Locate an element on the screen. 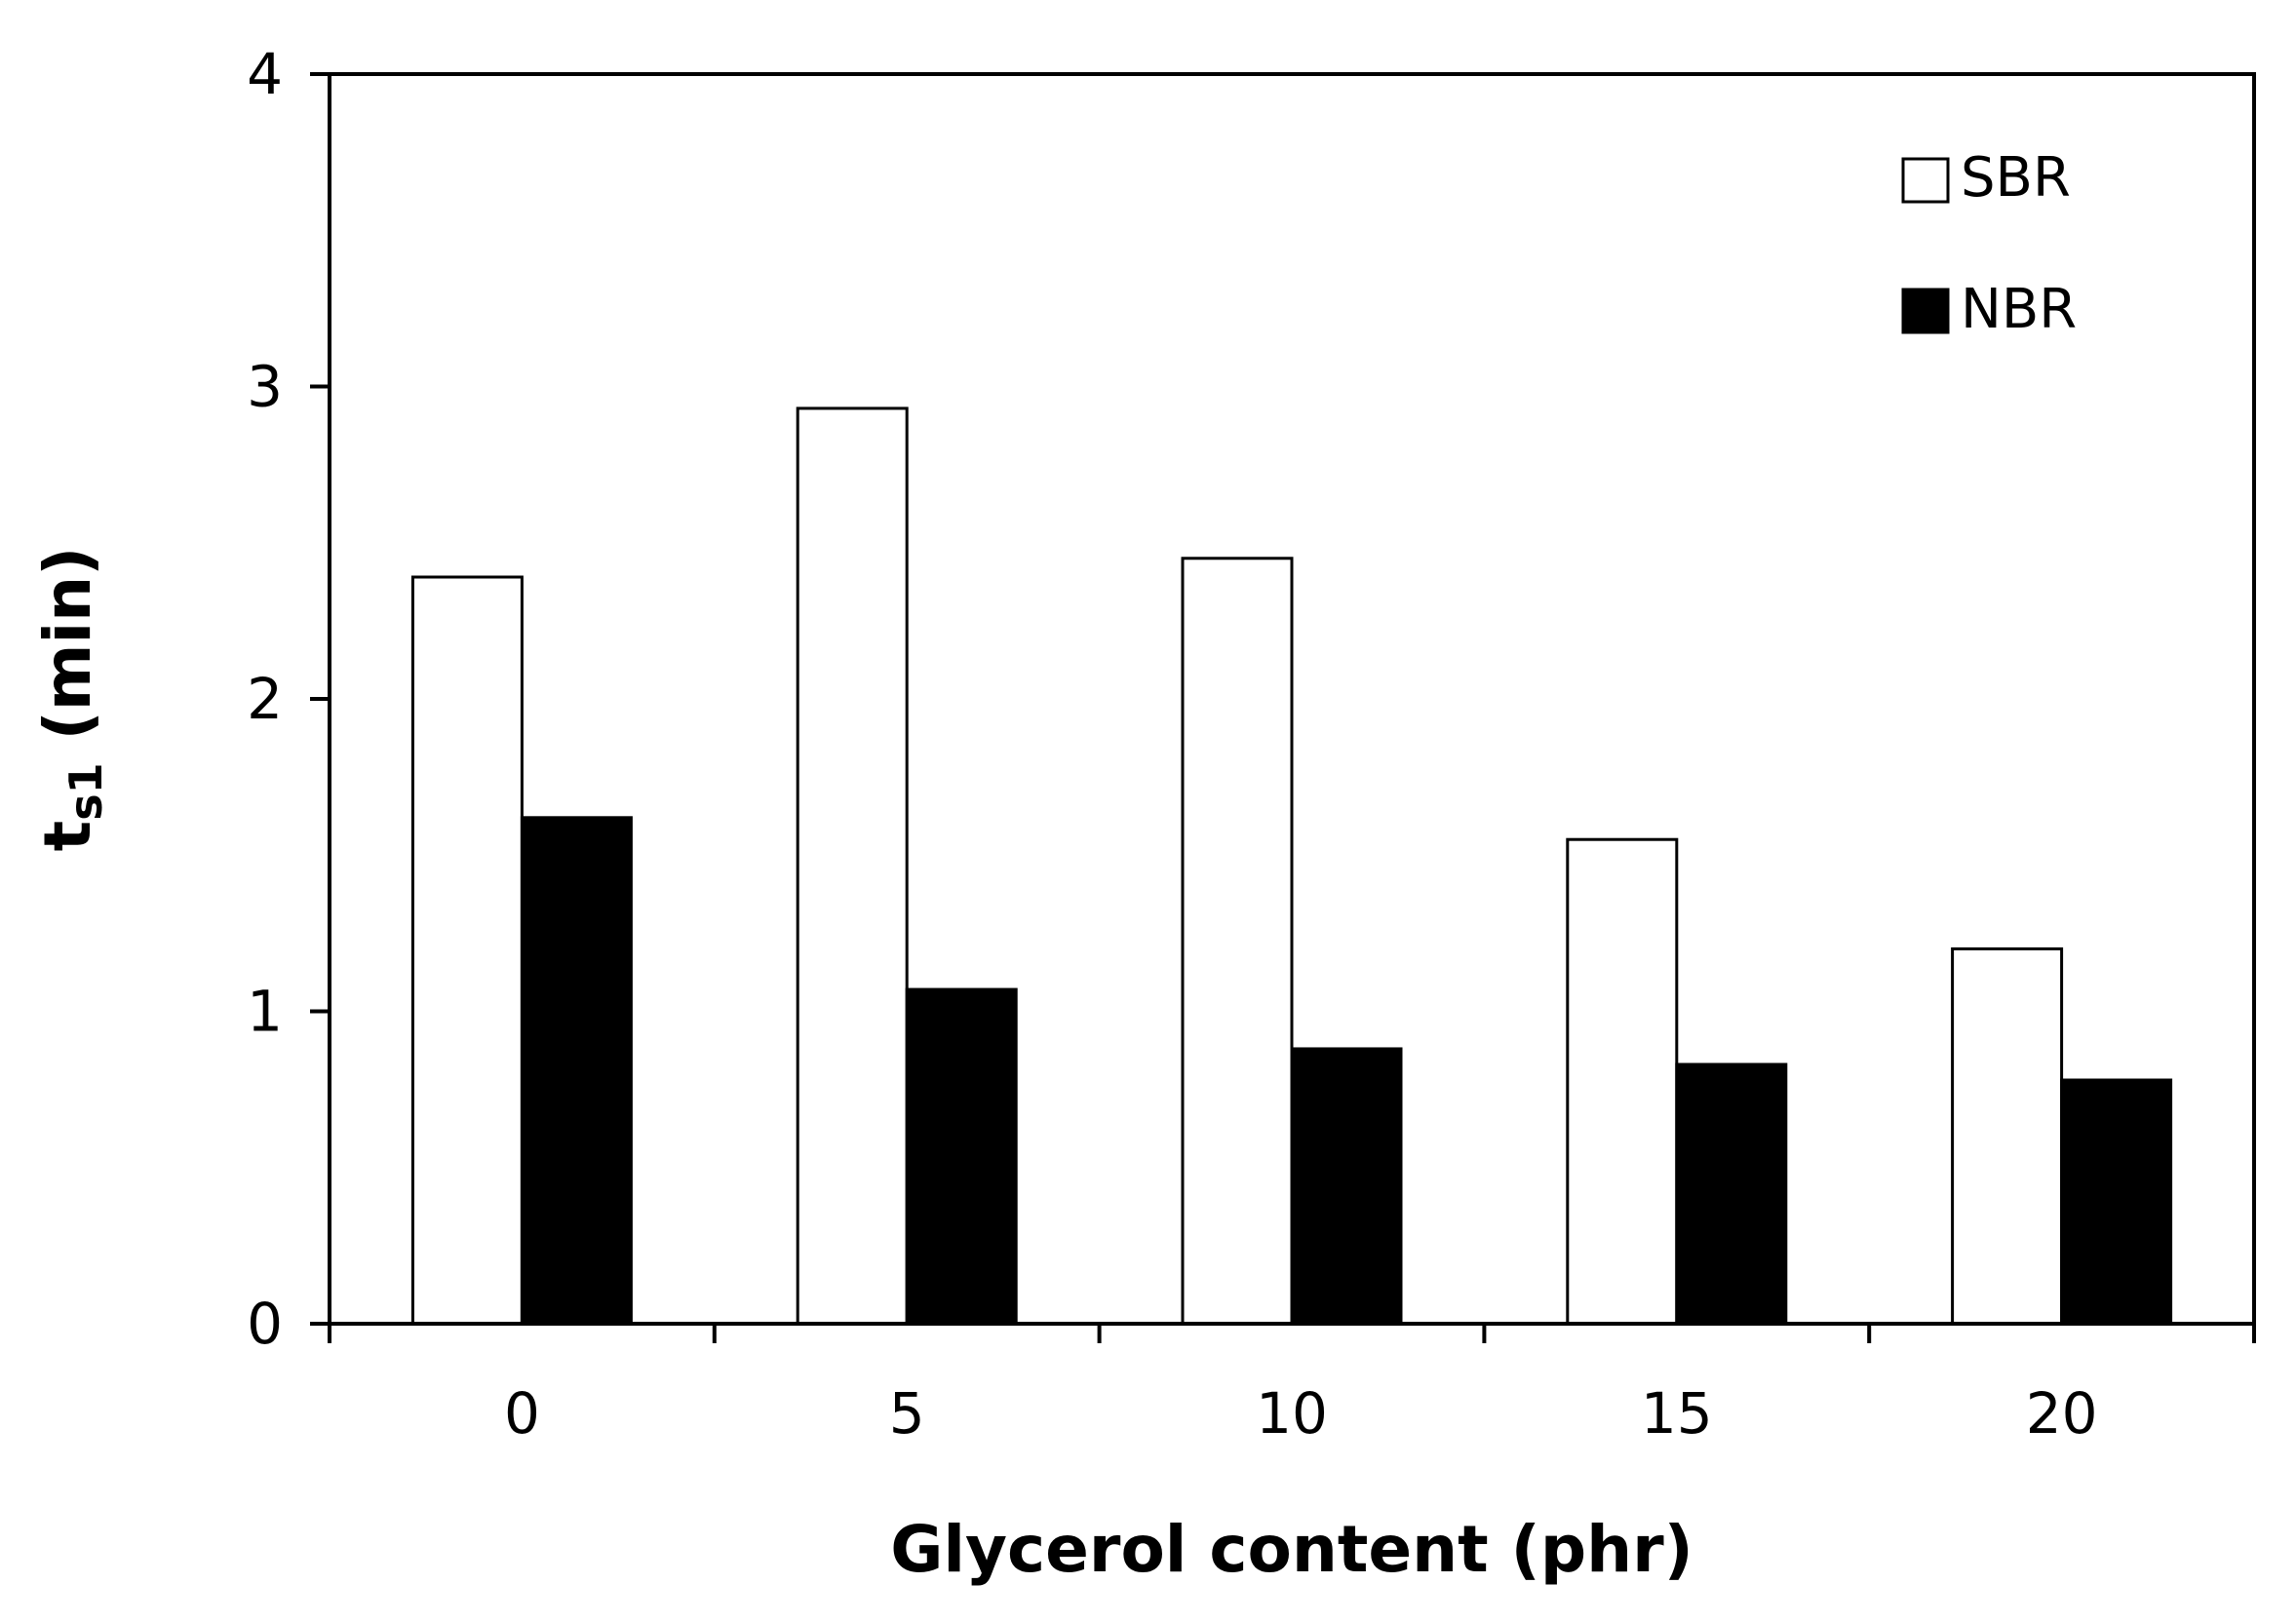  x-tick-label-0: 0 is located at coordinates (522, 1413).